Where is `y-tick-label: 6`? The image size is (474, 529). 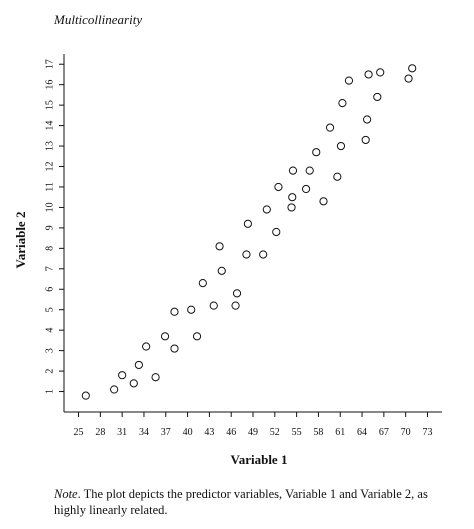
y-tick-label: 6 is located at coordinates (49, 289).